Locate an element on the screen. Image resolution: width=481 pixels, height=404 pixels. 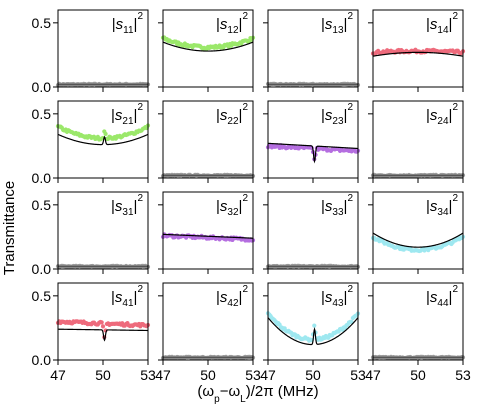
panel-label-s44: |s44|2 is located at coordinates (442, 296).